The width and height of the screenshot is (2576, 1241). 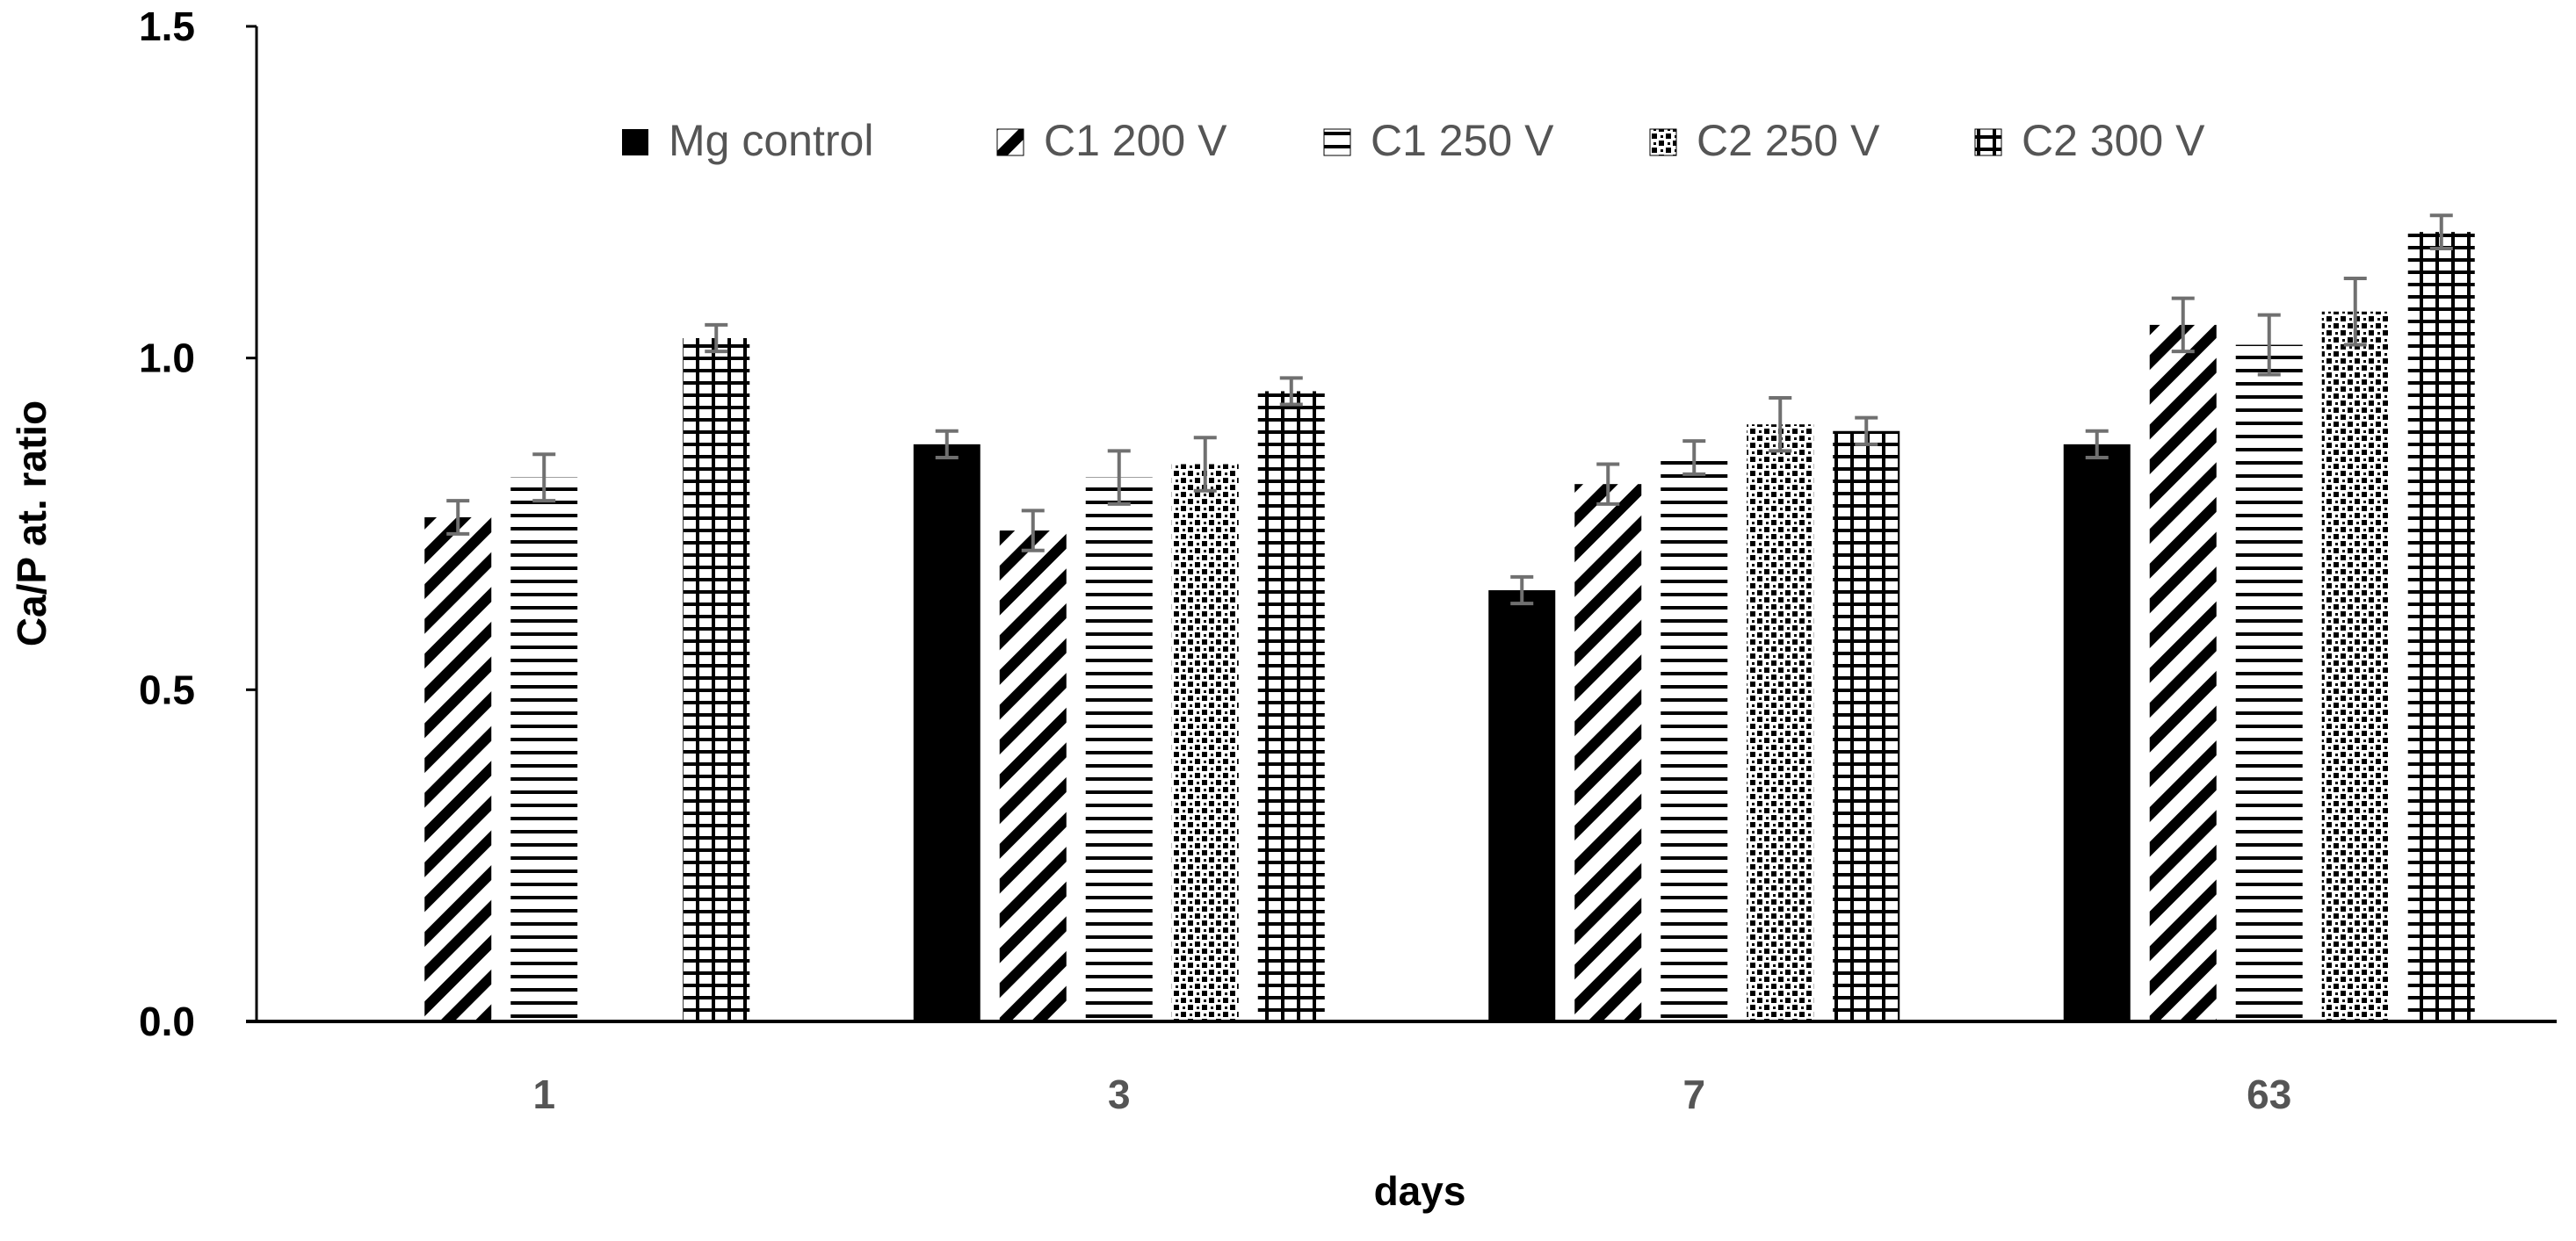 I want to click on legend-label: C1 200 V, so click(x=1135, y=140).